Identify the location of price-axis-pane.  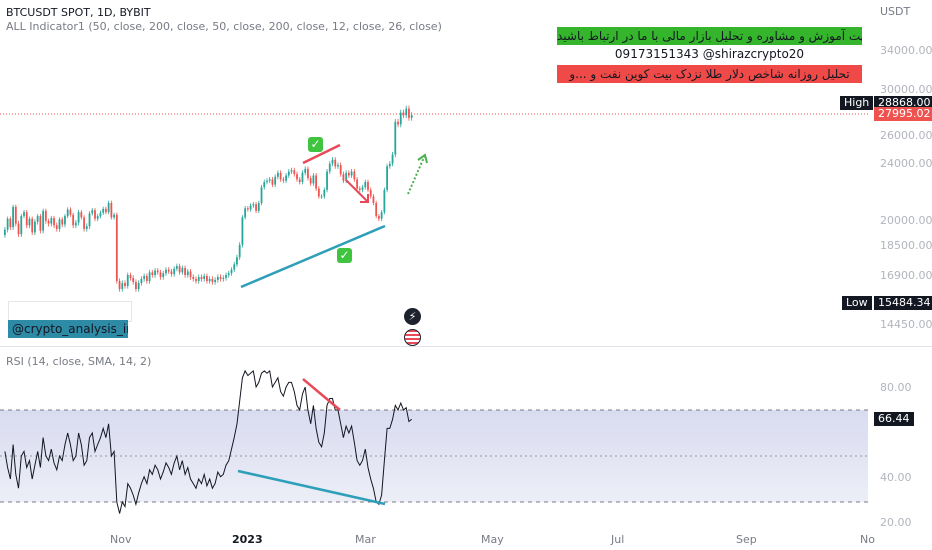
(900, 275).